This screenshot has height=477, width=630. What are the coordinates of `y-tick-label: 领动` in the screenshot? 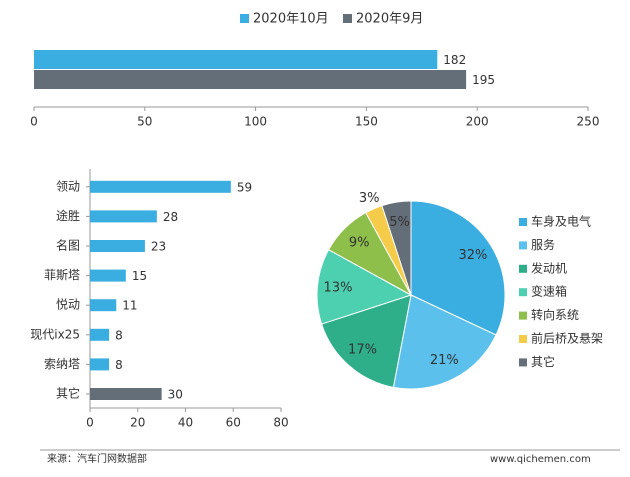 It's located at (68, 186).